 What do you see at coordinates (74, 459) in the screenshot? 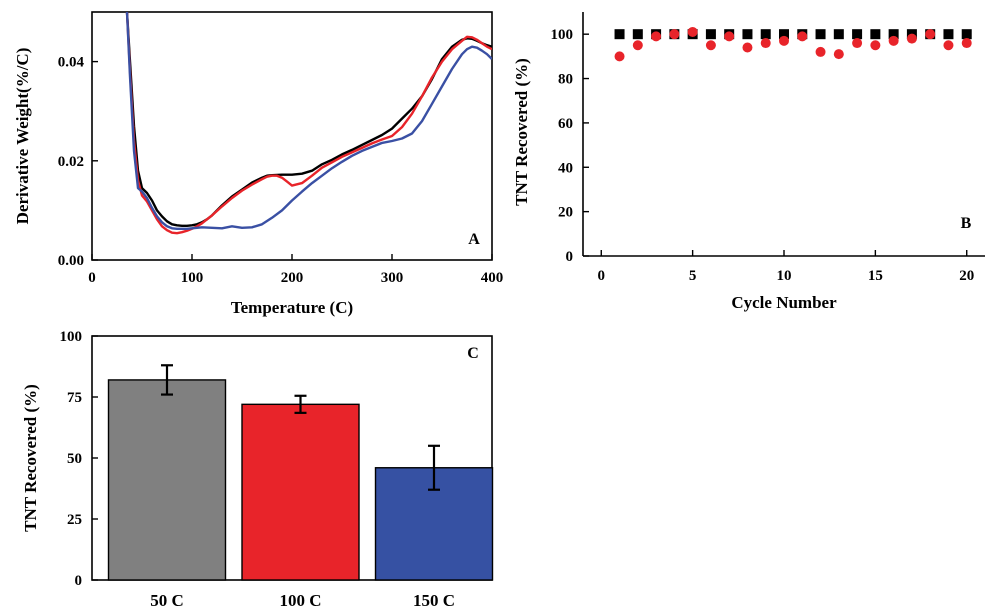
I see `panel-c-y-tick-label: 50` at bounding box center [74, 459].